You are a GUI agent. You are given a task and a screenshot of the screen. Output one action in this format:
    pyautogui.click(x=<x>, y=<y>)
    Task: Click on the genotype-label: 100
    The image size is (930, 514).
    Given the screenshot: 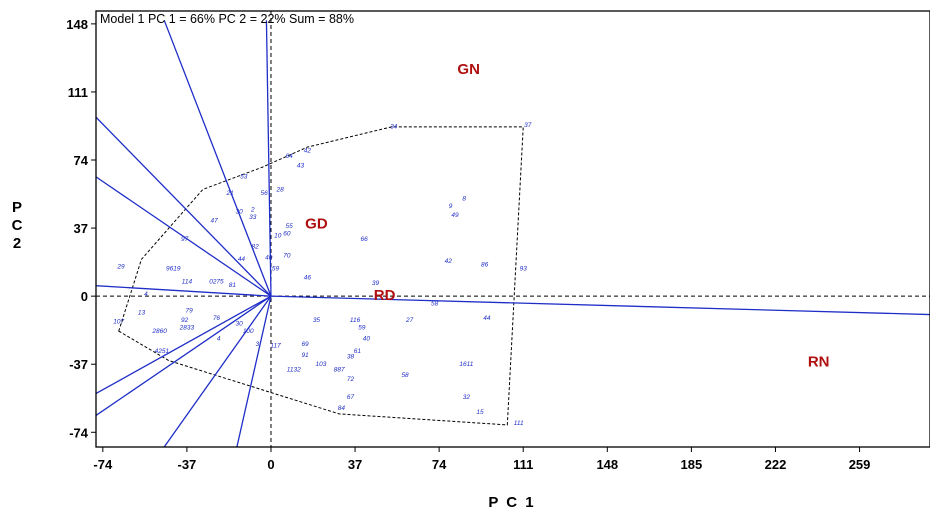 What is the action you would take?
    pyautogui.click(x=248, y=331)
    